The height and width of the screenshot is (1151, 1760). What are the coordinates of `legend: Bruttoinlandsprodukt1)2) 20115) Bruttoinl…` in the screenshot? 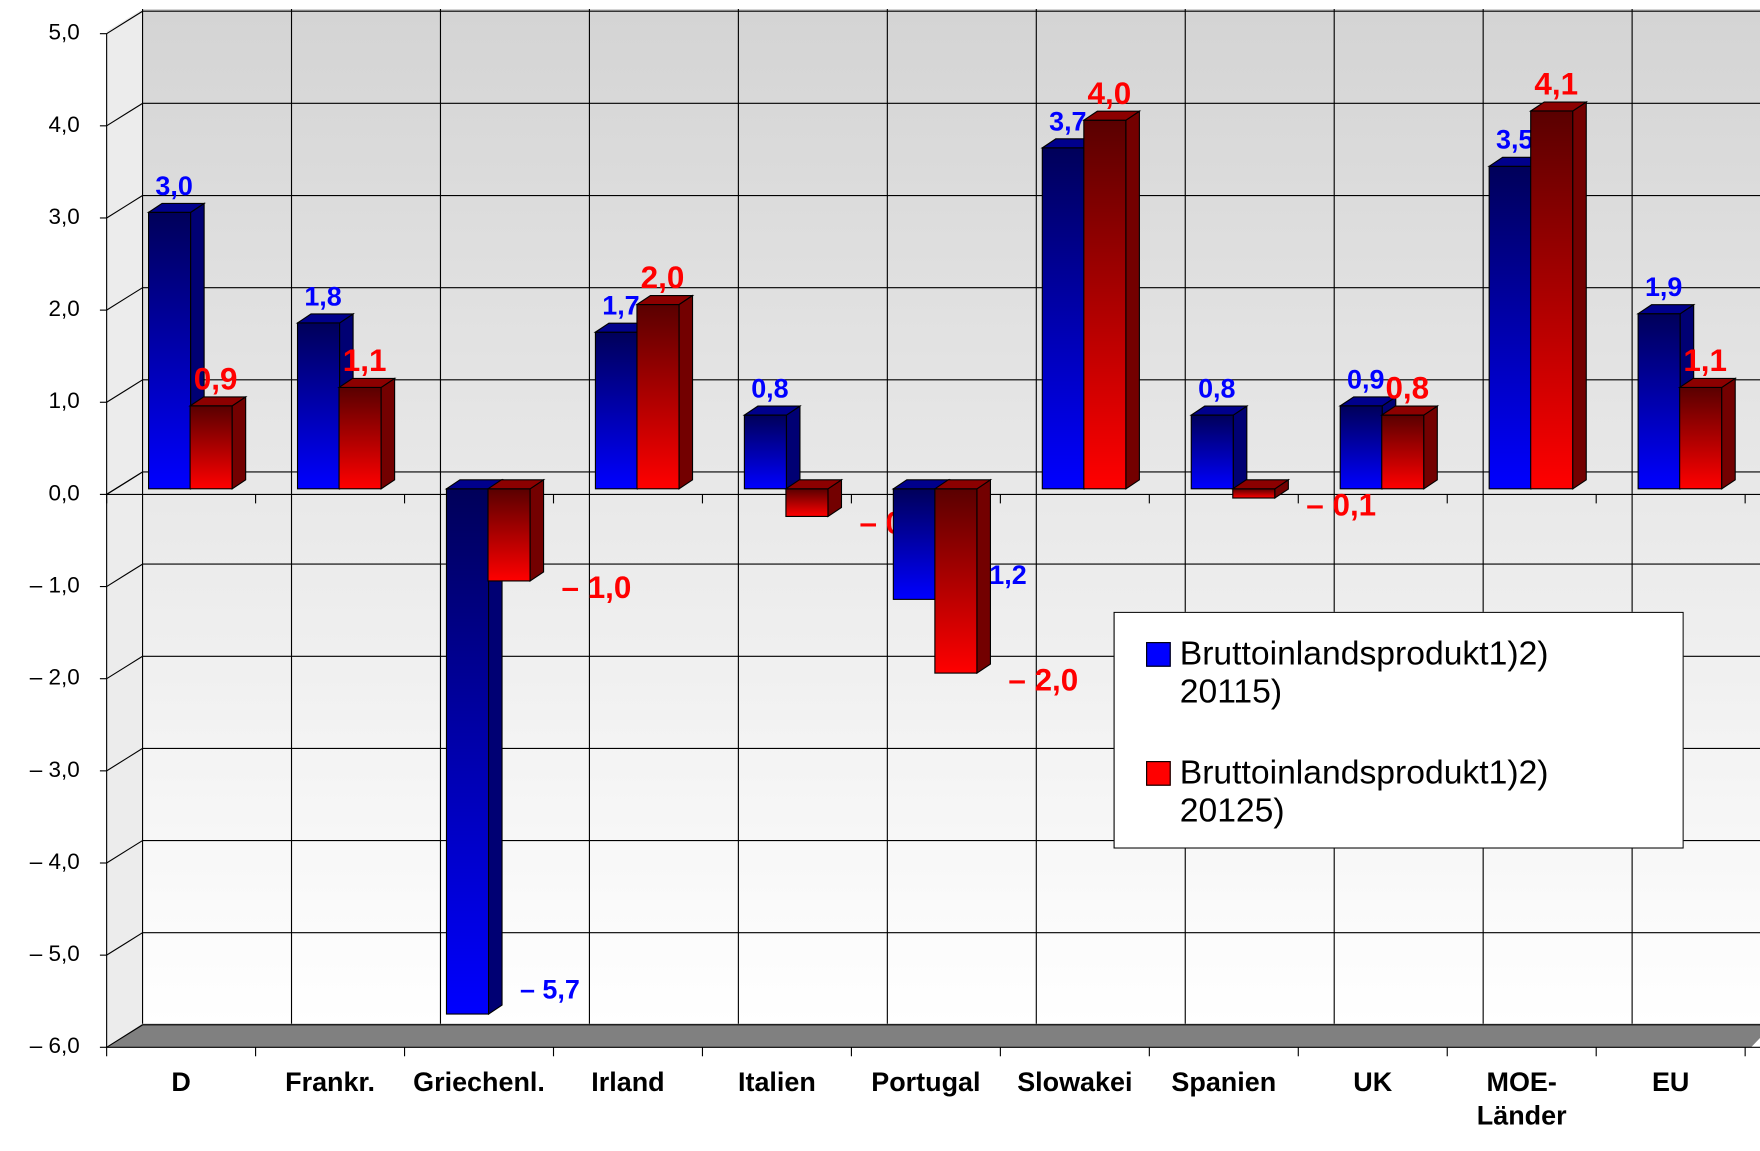 It's located at (1398, 730).